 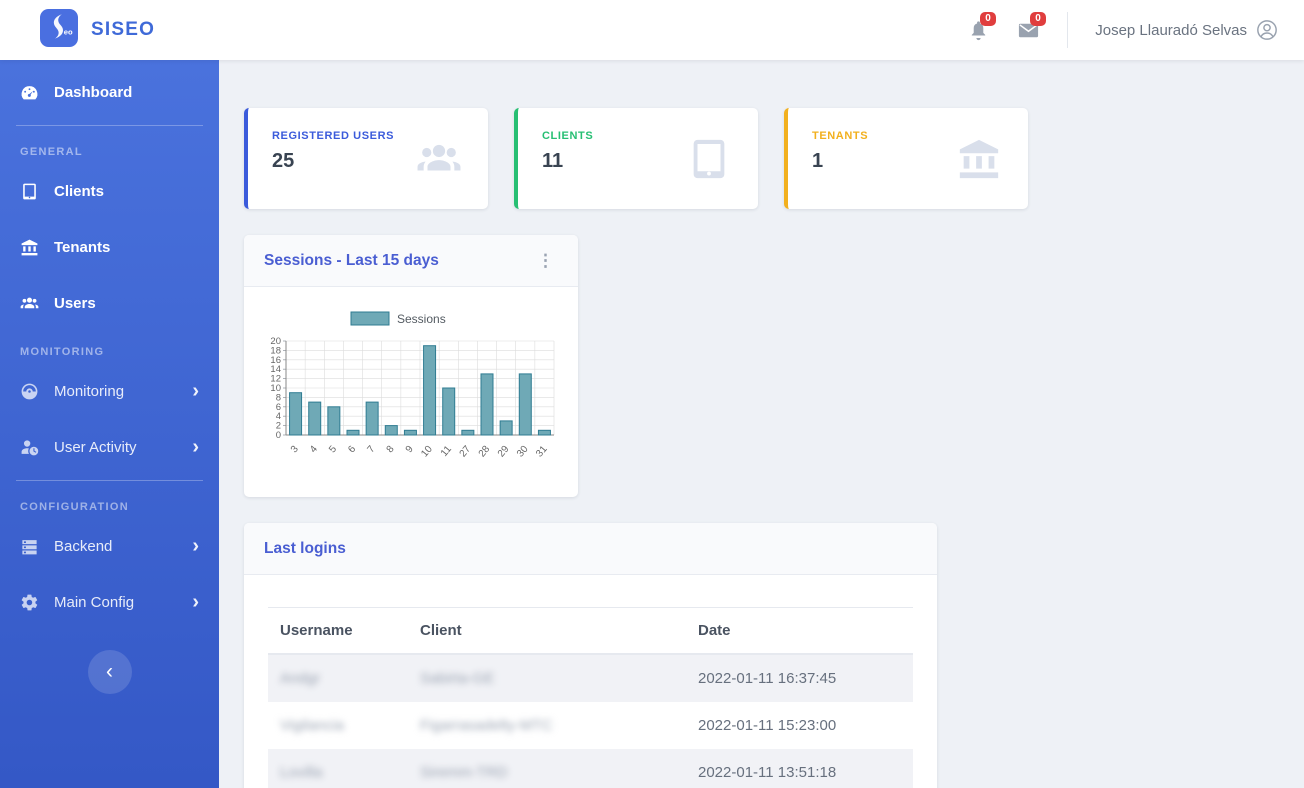 I want to click on sidebar-item-label: Tenants, so click(x=82, y=247).